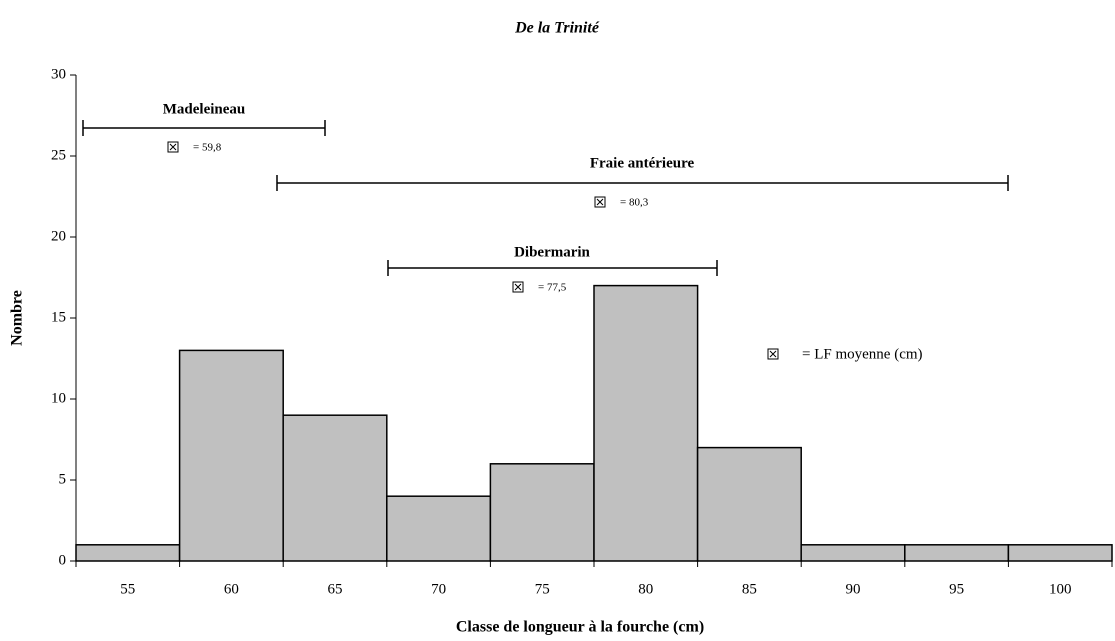 The height and width of the screenshot is (641, 1115). I want to click on x-tick-label: 60, so click(231, 589).